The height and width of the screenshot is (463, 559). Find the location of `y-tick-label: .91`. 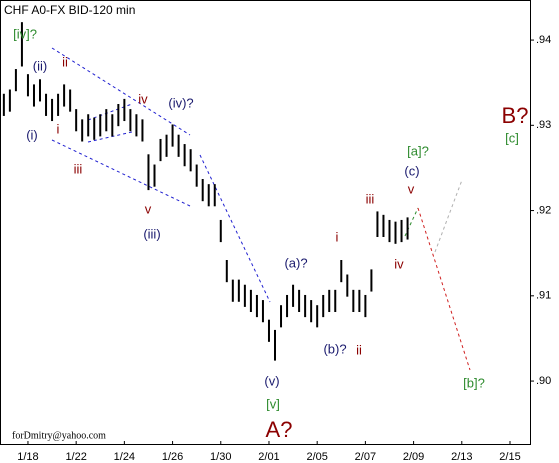

y-tick-label: .91 is located at coordinates (543, 296).